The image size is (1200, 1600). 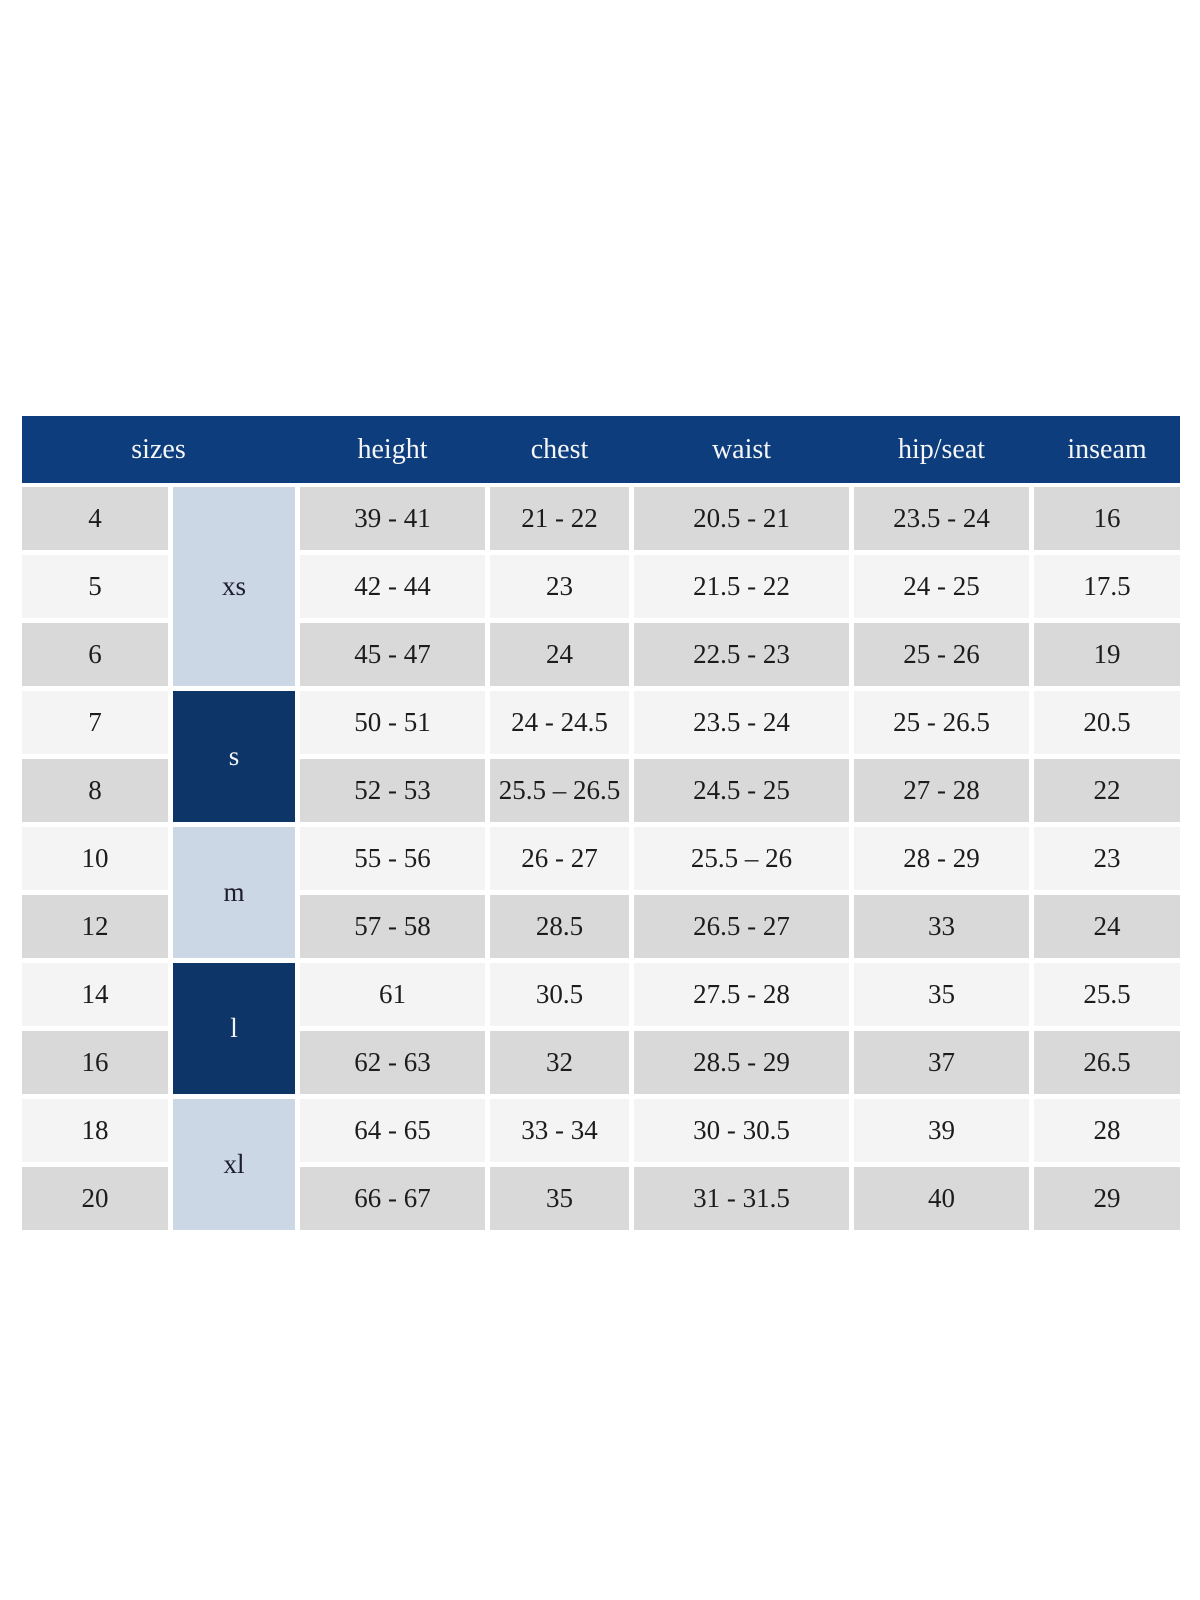 What do you see at coordinates (741, 790) in the screenshot?
I see `waist-cell: 24.5 - 25` at bounding box center [741, 790].